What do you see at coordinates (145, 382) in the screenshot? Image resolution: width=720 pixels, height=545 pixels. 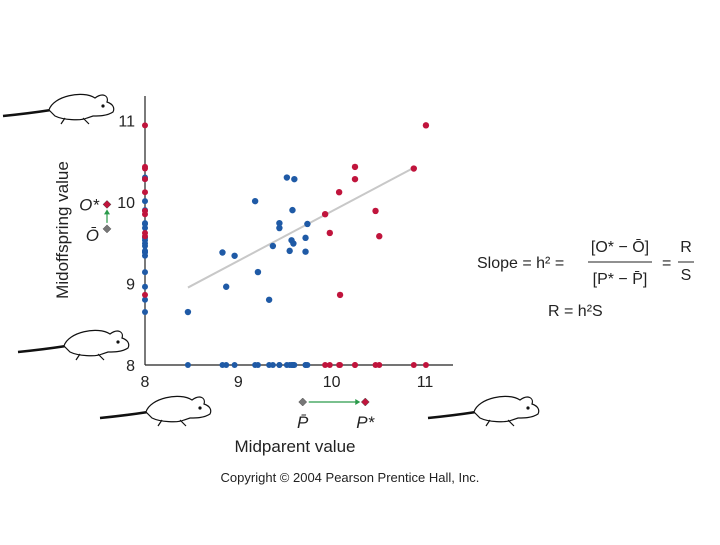 I see `x-tick-label: 8` at bounding box center [145, 382].